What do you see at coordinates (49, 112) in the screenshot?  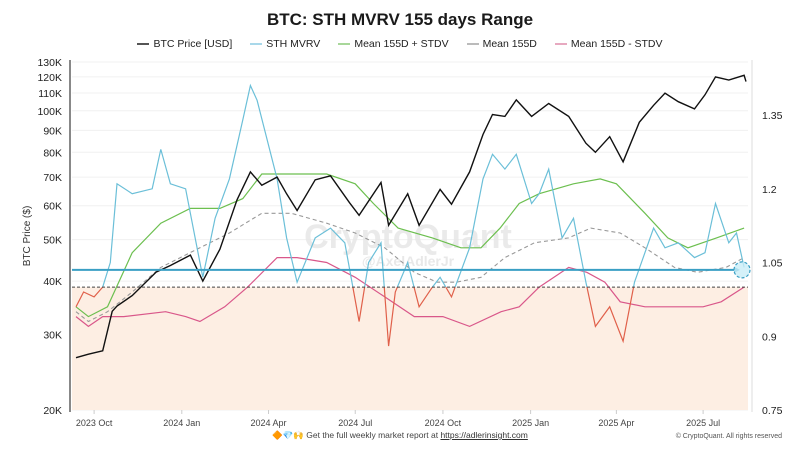 I see `y-left-tick-label: 100K` at bounding box center [49, 112].